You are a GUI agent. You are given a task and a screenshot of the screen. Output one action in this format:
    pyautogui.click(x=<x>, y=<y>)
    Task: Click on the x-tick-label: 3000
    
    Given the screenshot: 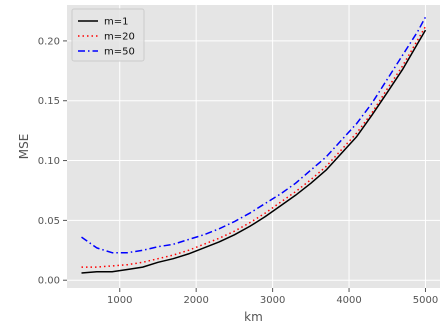 What is the action you would take?
    pyautogui.click(x=272, y=300)
    